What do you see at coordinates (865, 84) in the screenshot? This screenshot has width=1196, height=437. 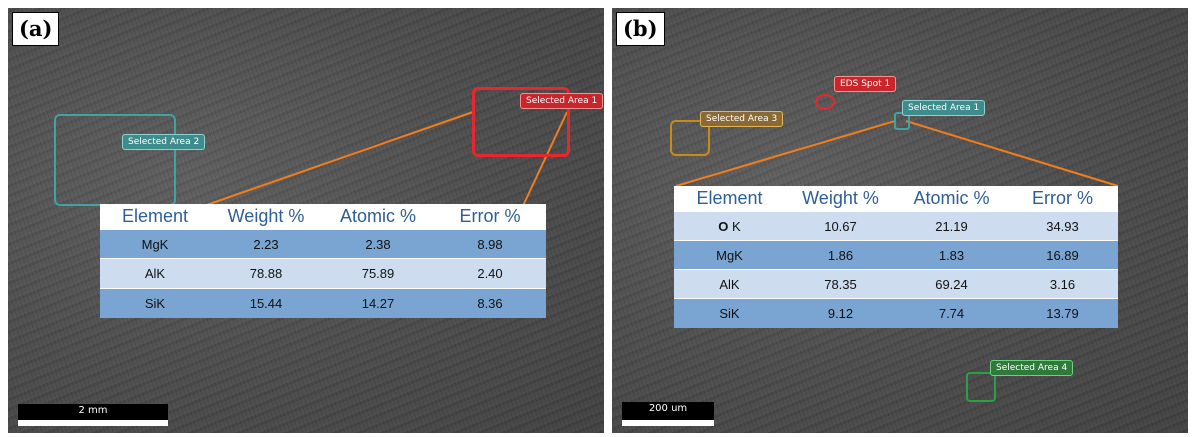 I see `eds-spot-1-label: EDS Spot 1` at bounding box center [865, 84].